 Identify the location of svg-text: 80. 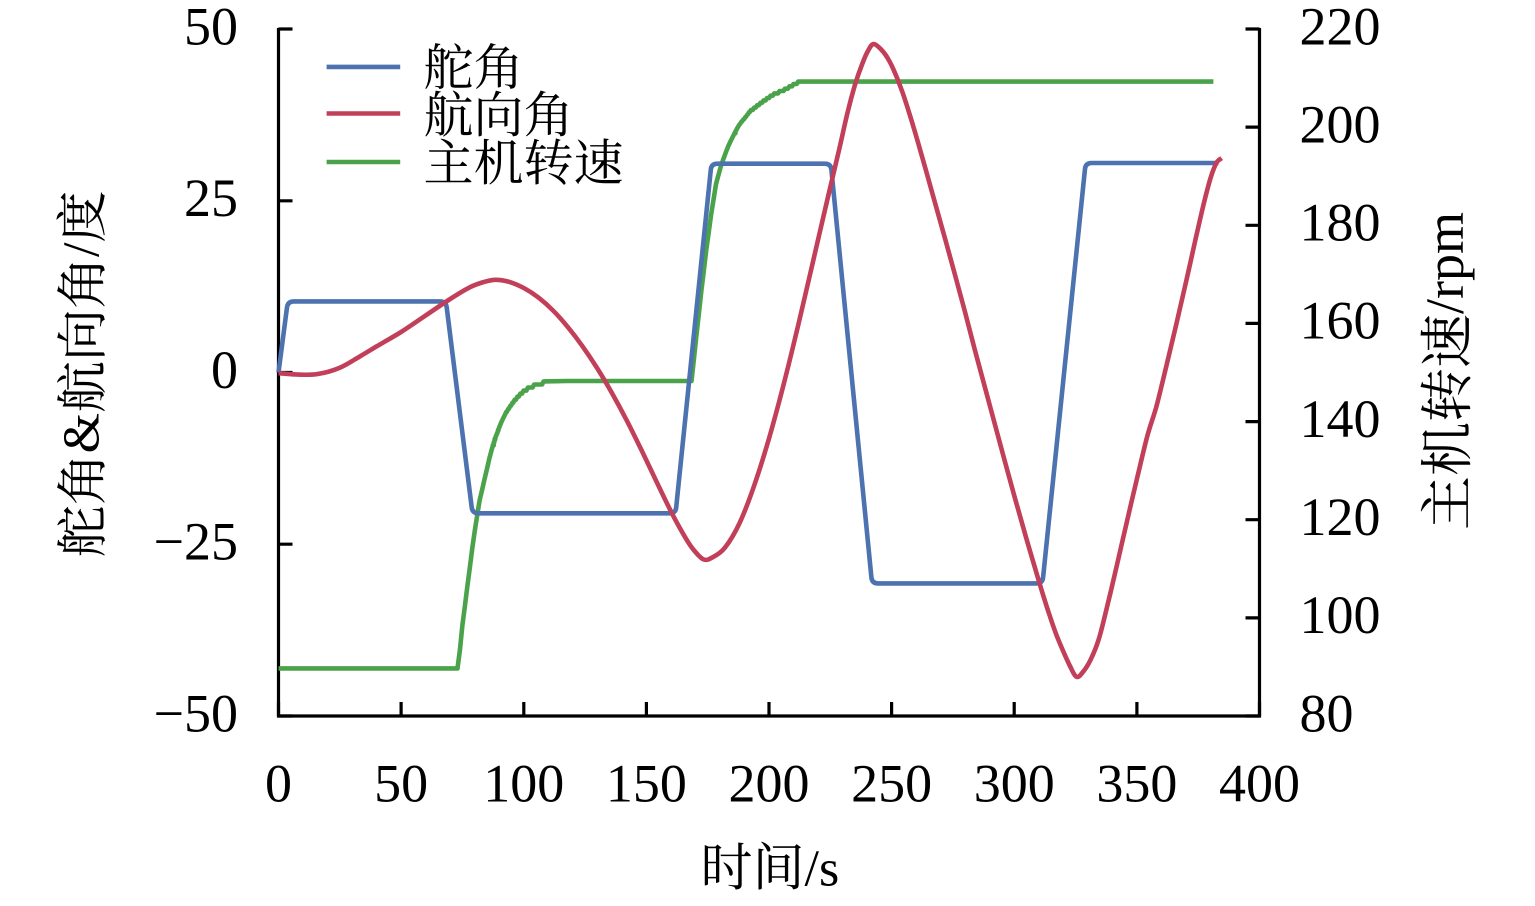
(1327, 713).